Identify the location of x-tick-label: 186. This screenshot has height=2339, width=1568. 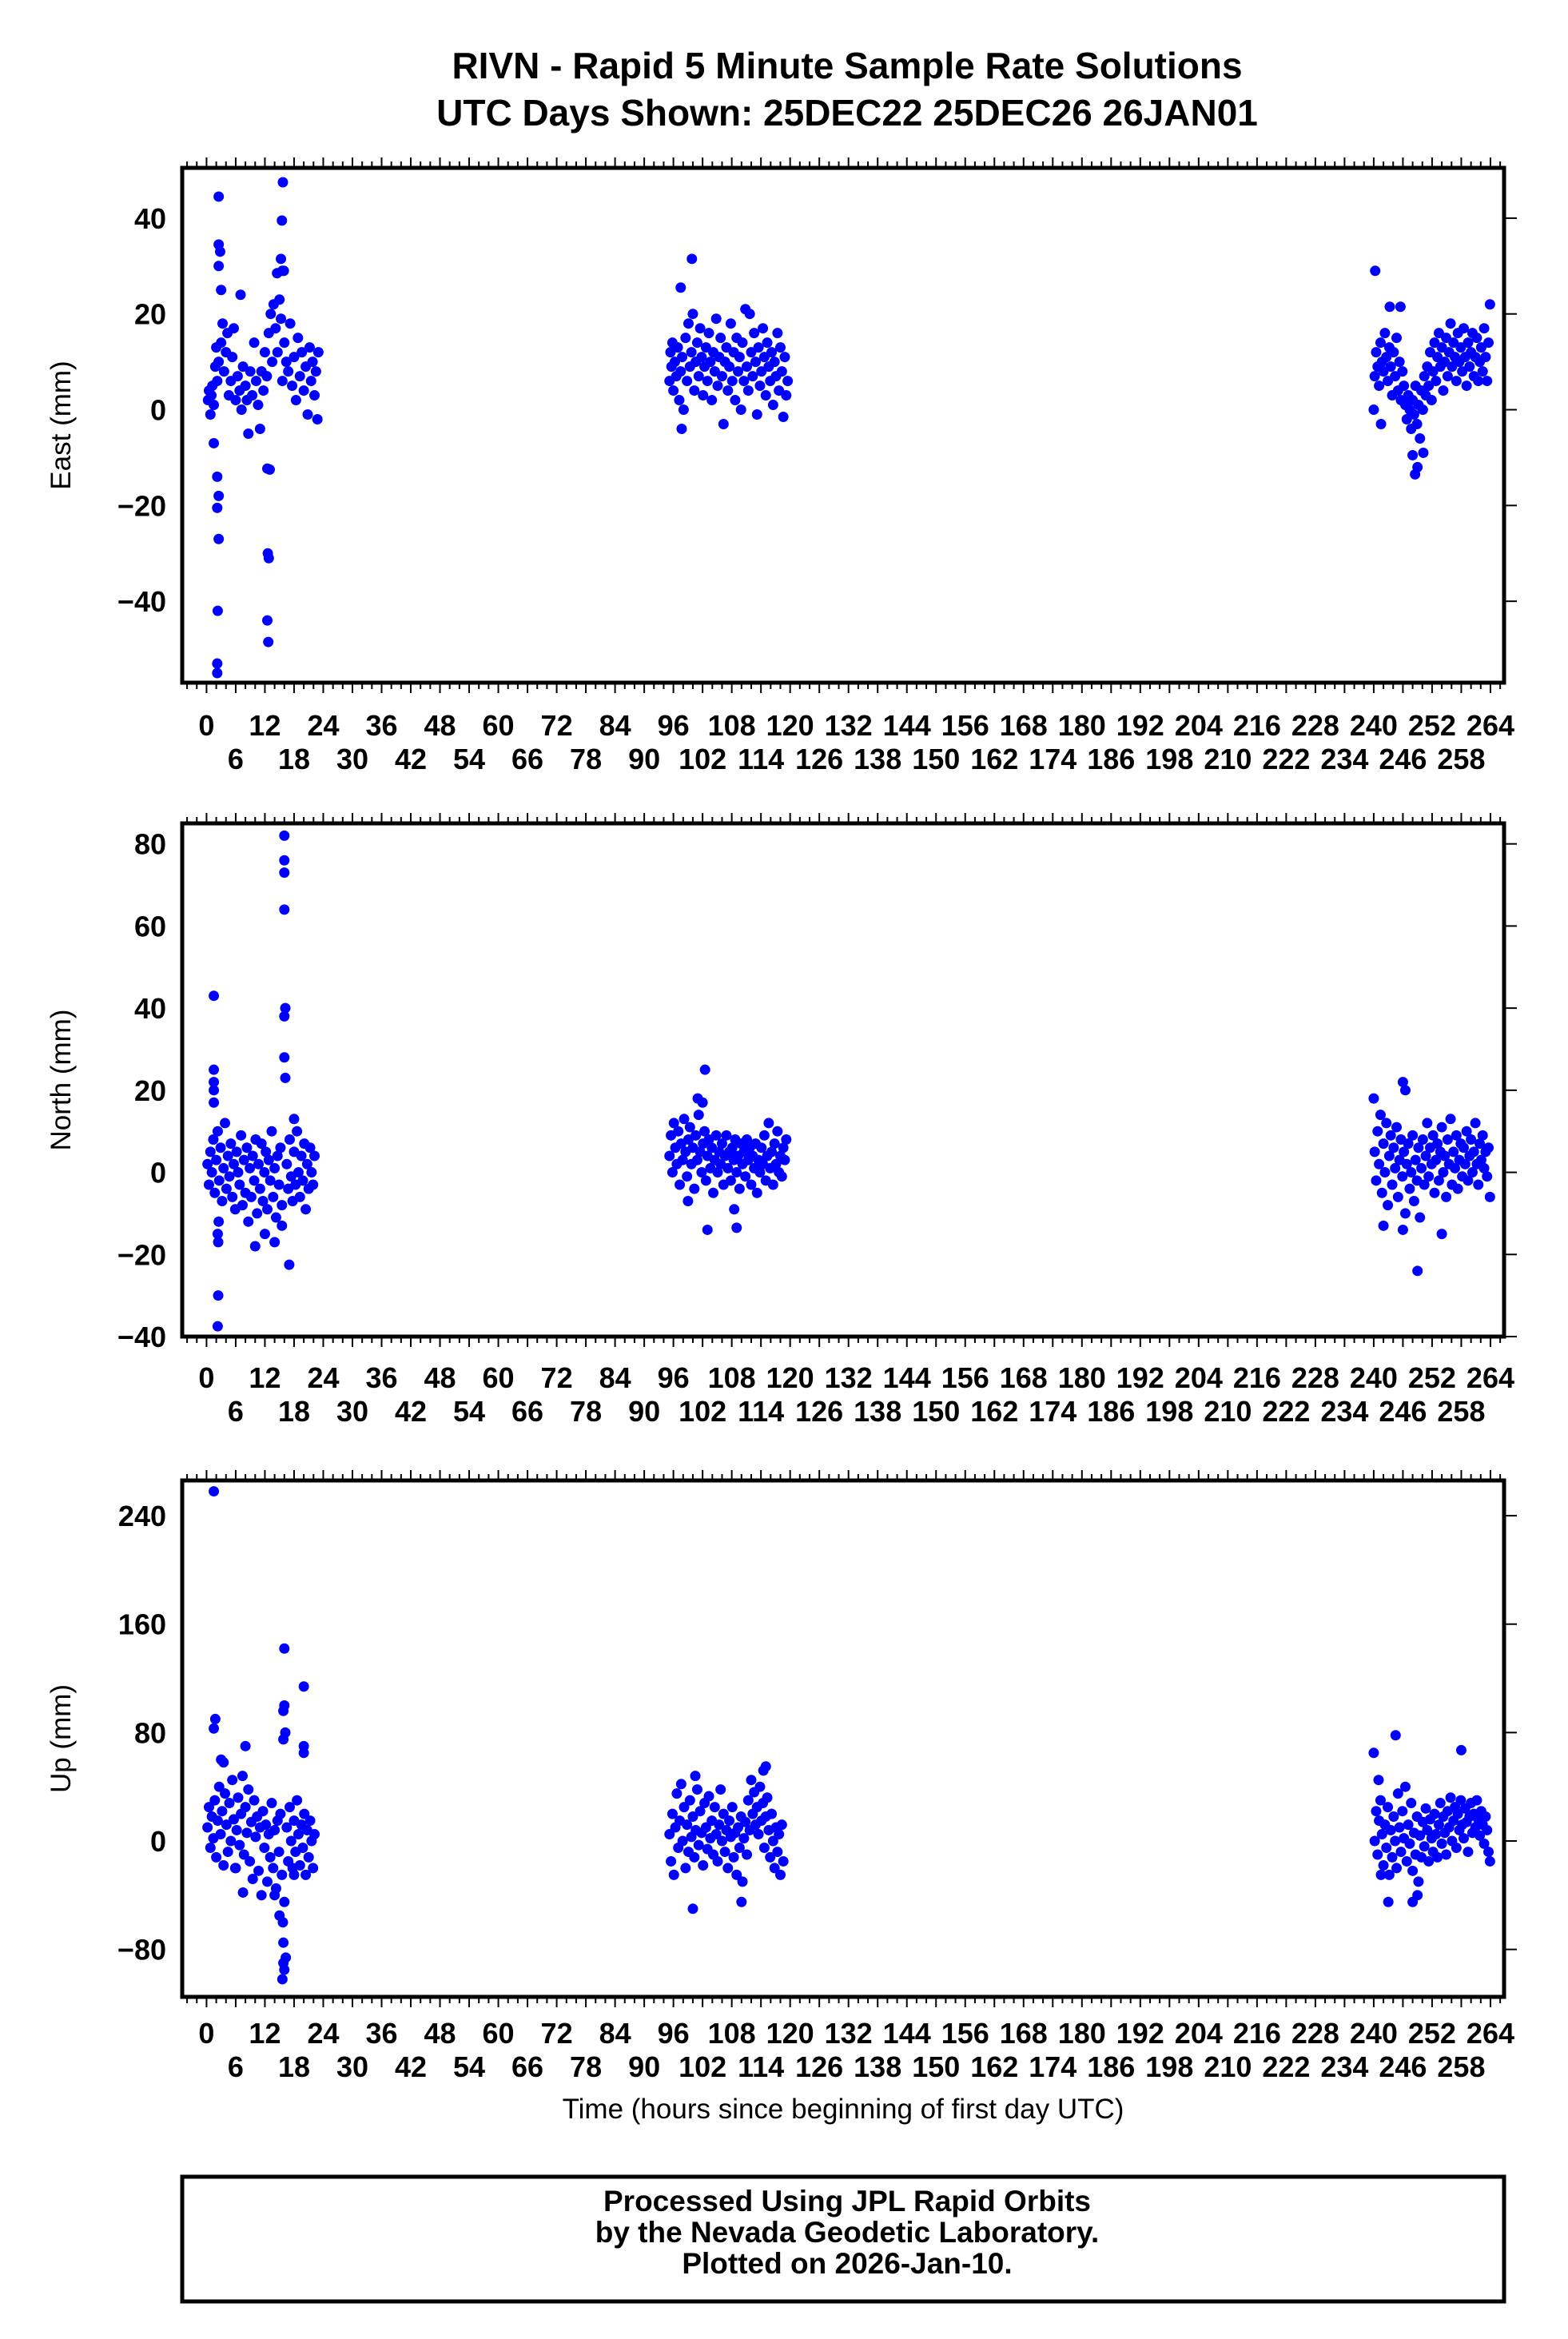
(1111, 2066).